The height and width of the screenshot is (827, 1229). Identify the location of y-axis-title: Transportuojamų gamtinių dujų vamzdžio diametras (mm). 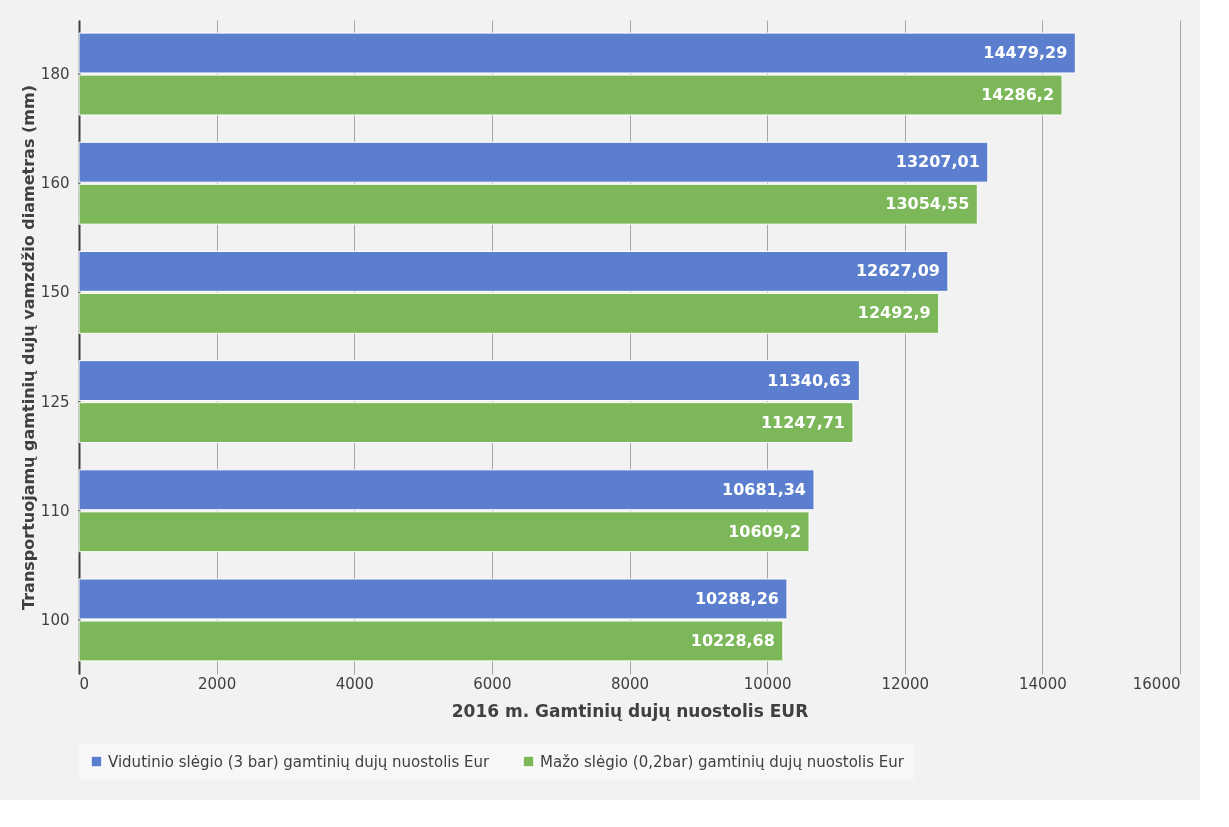
(28, 347).